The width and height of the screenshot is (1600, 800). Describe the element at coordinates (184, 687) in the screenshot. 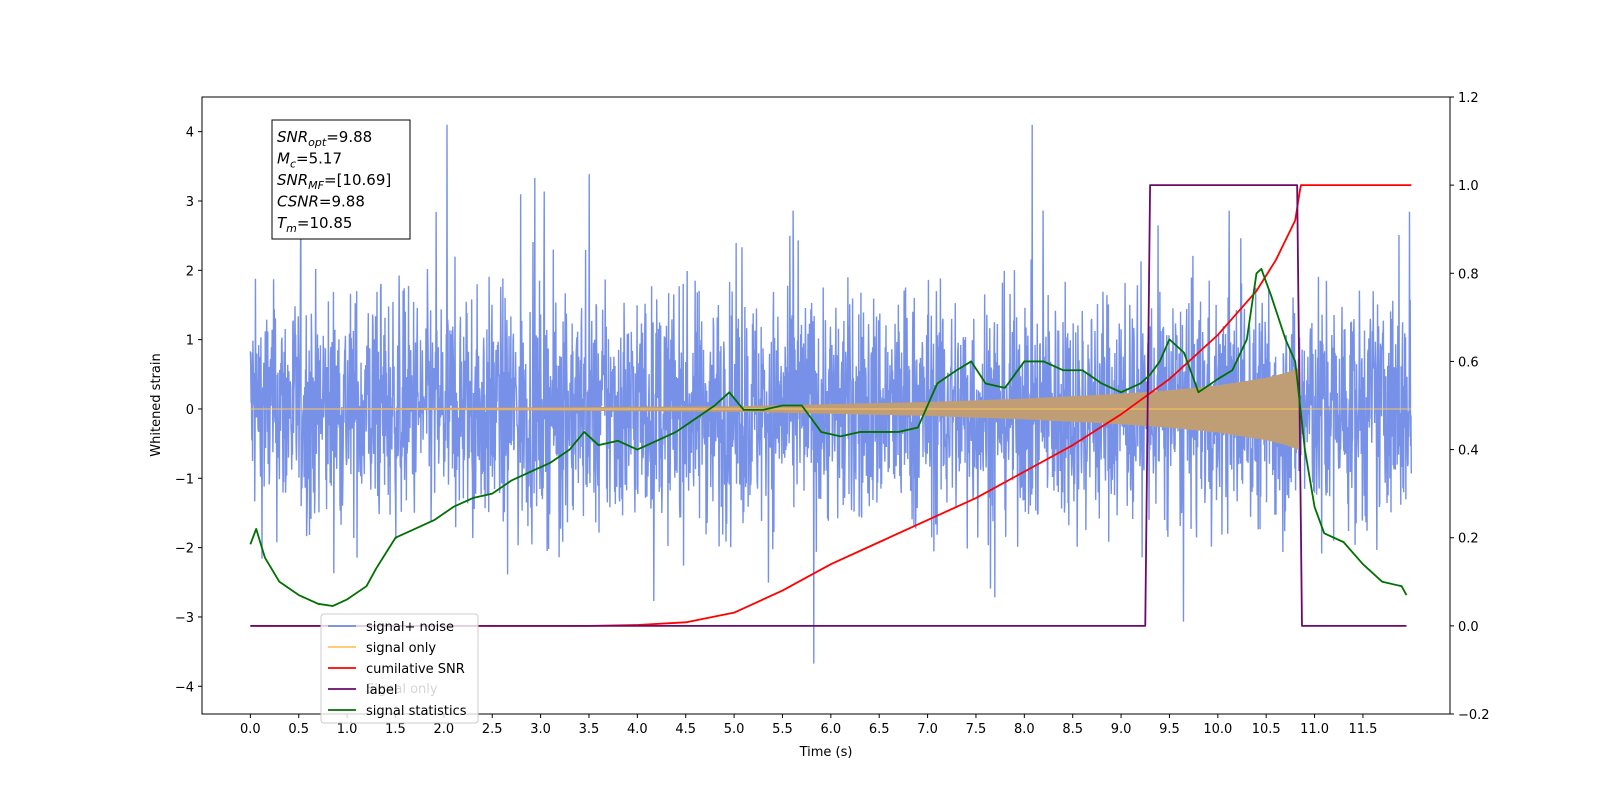

I see `y-tick-label: −4` at that location.